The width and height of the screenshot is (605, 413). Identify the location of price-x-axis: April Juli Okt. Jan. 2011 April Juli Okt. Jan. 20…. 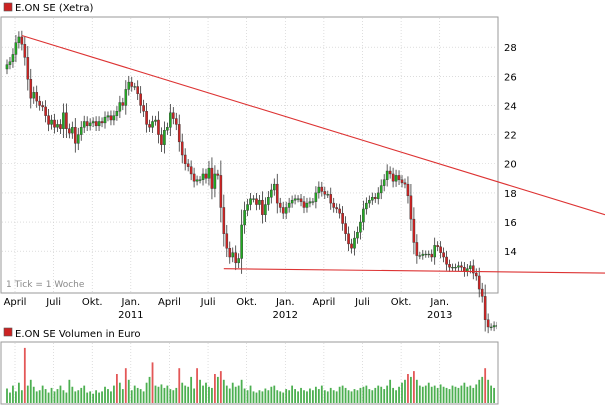
(228, 309).